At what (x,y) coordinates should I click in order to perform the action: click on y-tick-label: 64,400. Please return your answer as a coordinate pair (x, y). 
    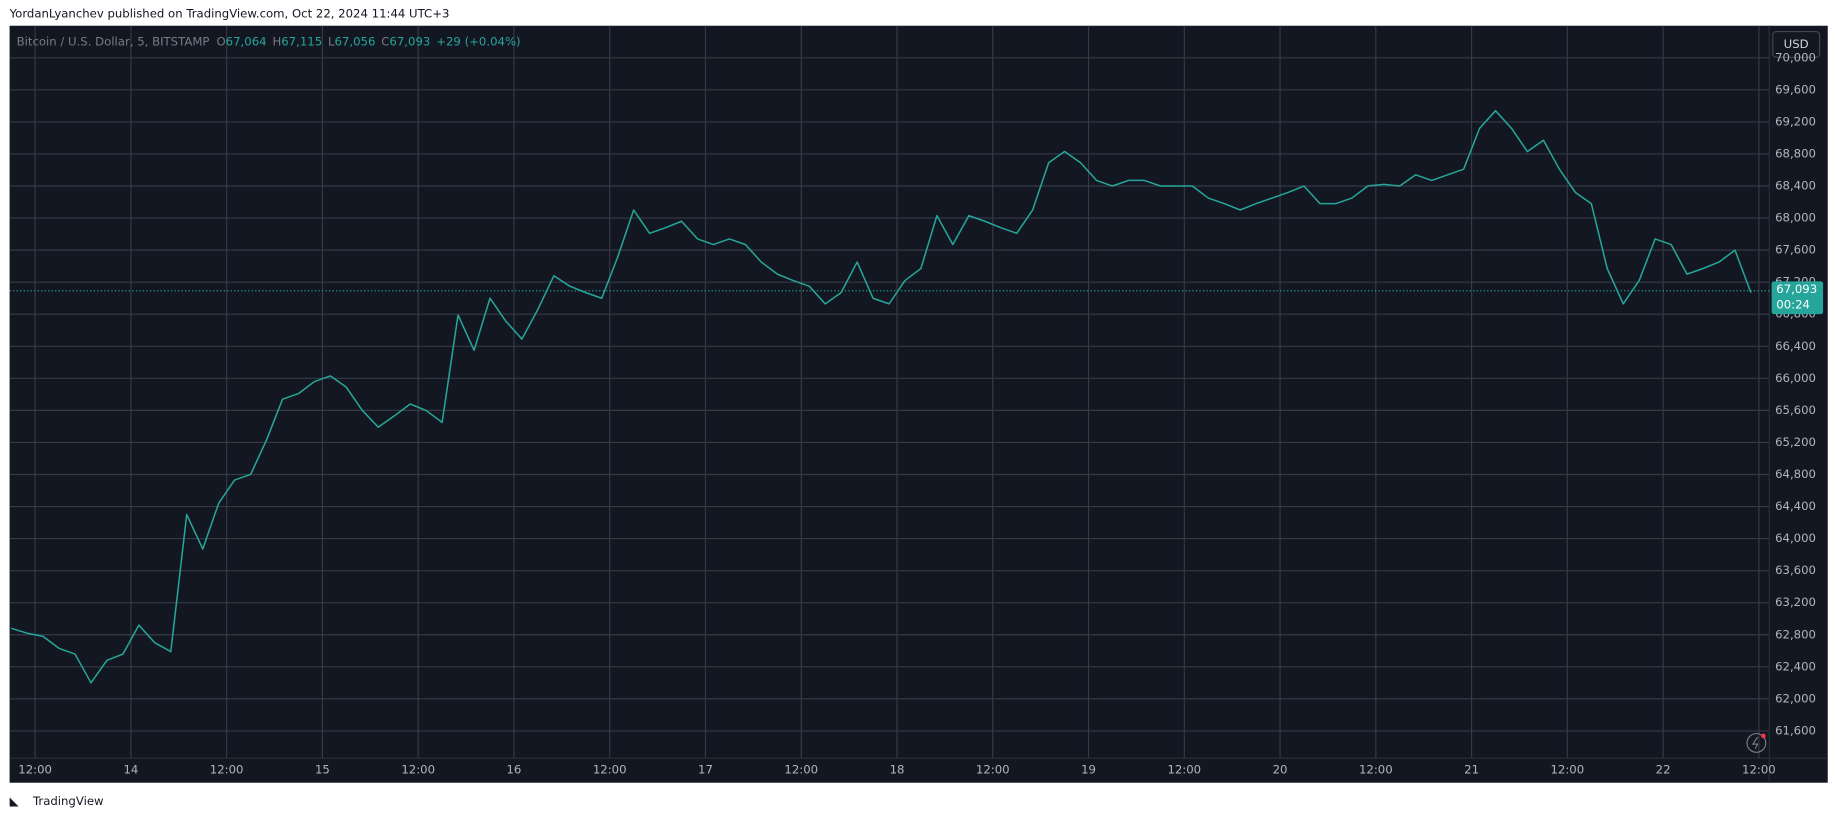
    Looking at the image, I should click on (1795, 506).